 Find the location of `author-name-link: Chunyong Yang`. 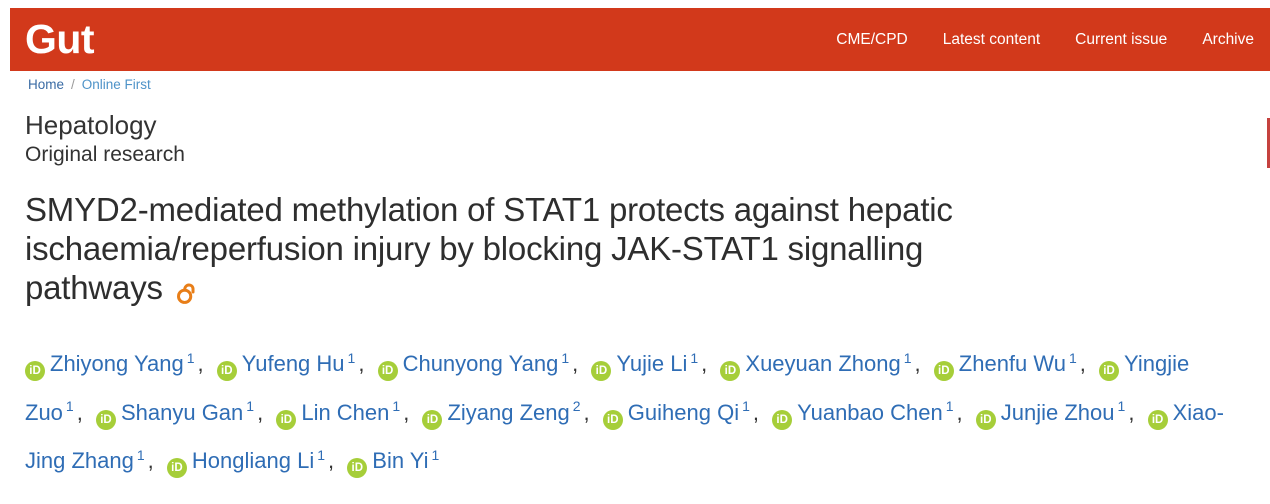

author-name-link: Chunyong Yang is located at coordinates (480, 364).